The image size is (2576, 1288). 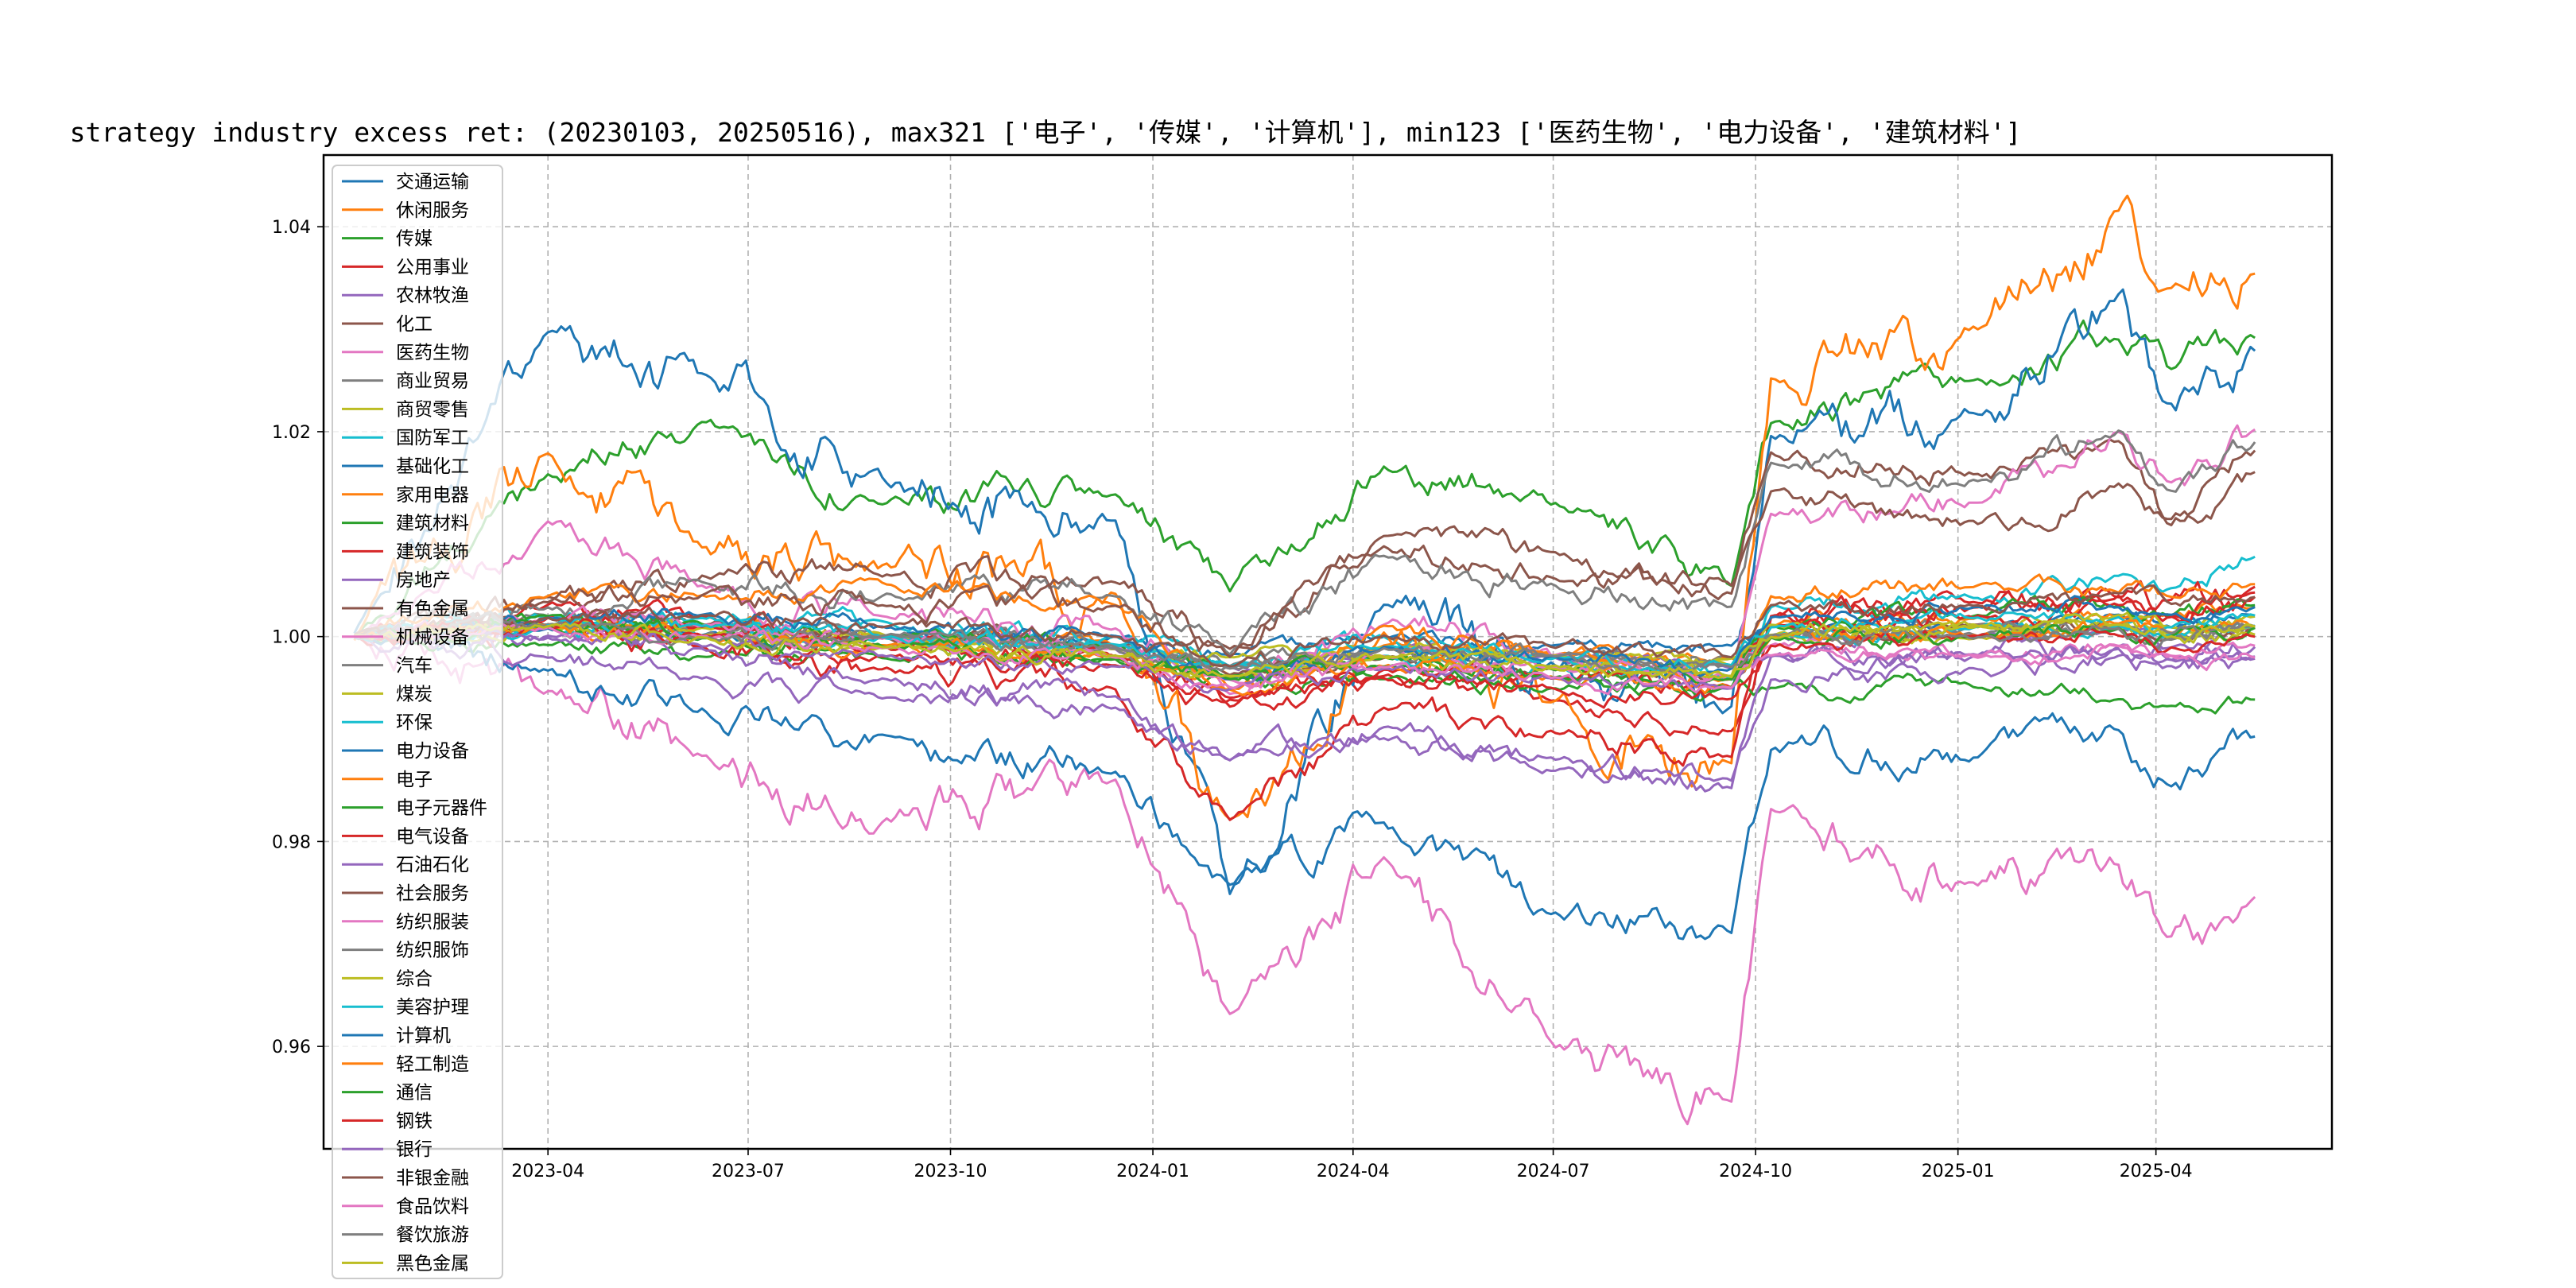 I want to click on legend-entry: 黑色金属, so click(x=405, y=1263).